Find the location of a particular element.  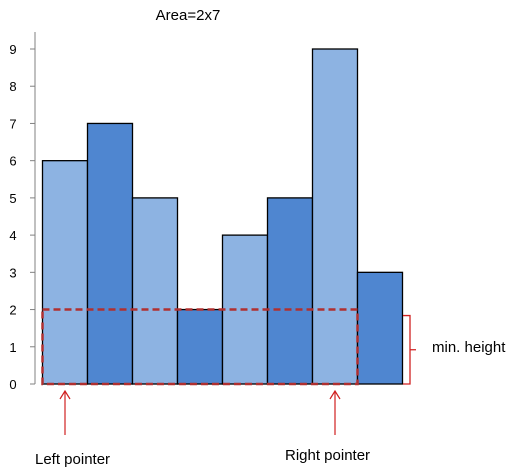

min-height-highlight is located at coordinates (200, 347).